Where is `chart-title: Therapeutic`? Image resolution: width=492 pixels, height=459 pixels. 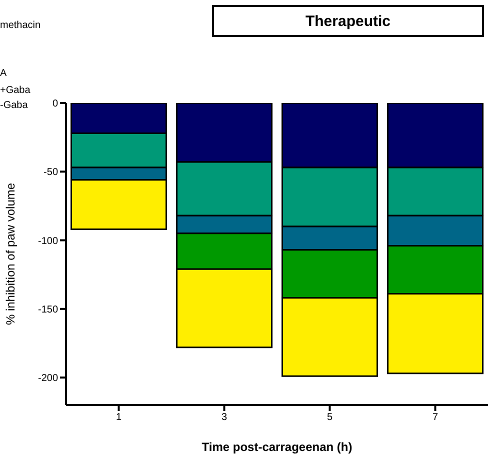 chart-title: Therapeutic is located at coordinates (348, 21).